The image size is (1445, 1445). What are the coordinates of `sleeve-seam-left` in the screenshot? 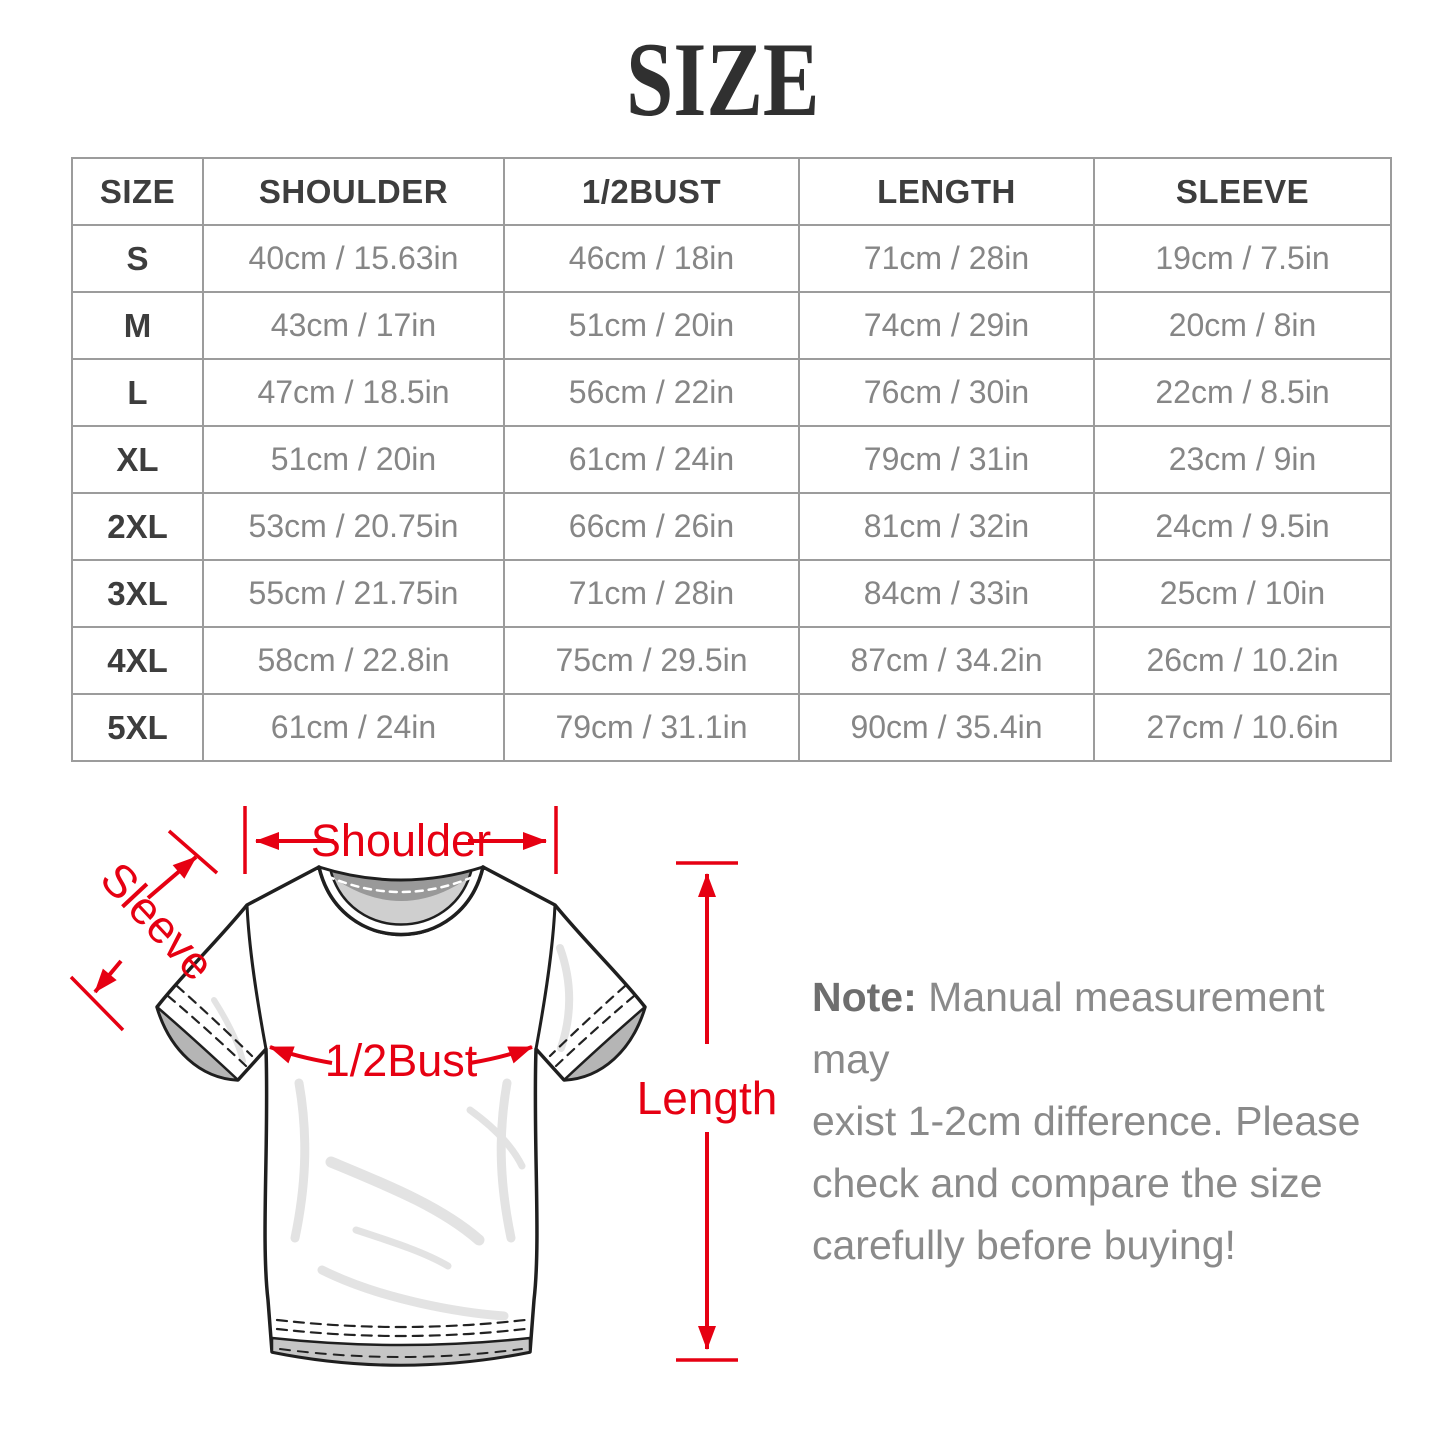 It's located at (256, 977).